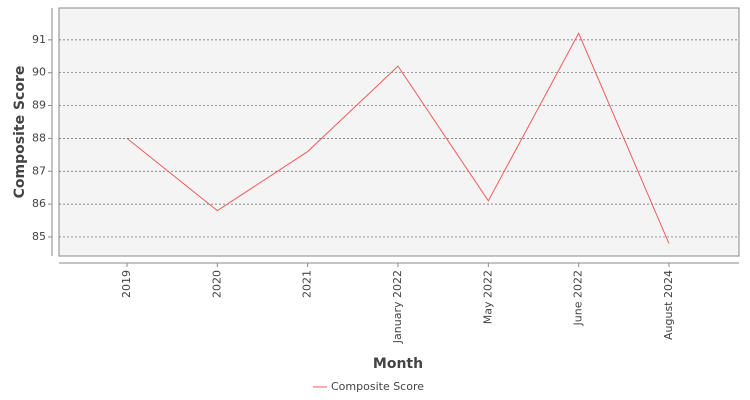 The height and width of the screenshot is (400, 750). Describe the element at coordinates (398, 364) in the screenshot. I see `x-axis-title: Month` at that location.